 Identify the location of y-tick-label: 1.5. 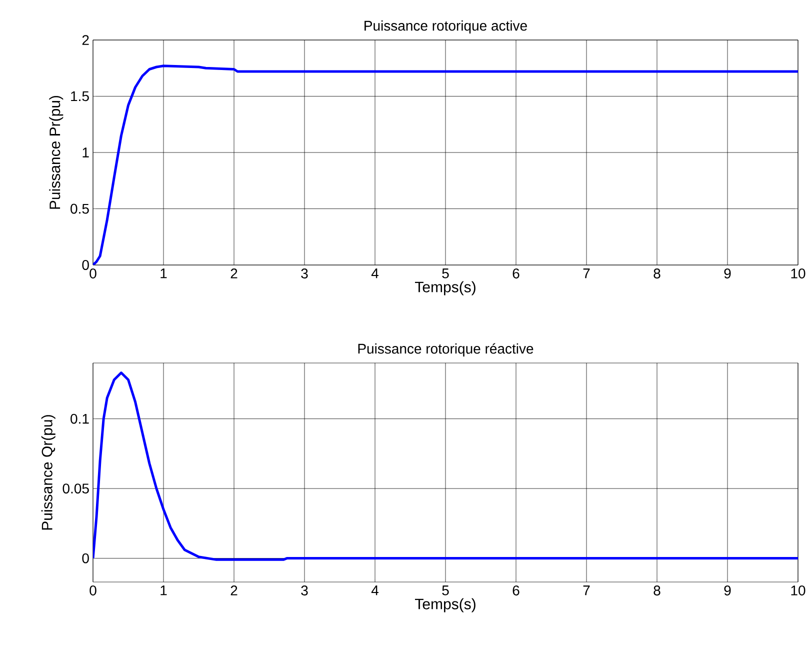
(80, 96).